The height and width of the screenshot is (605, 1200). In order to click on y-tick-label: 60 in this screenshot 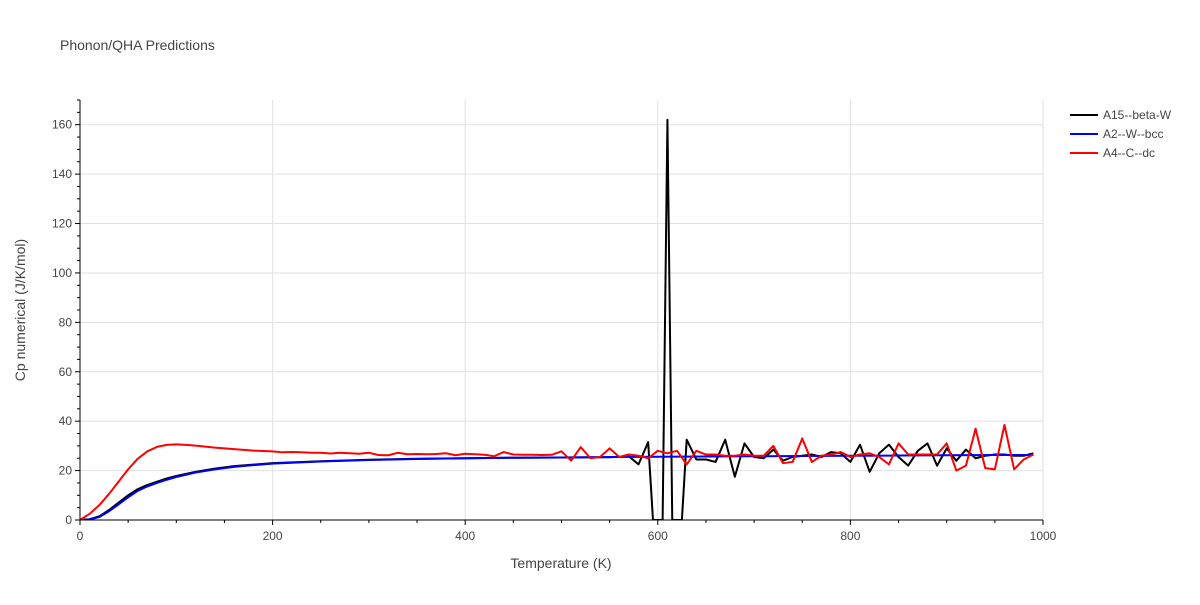, I will do `click(66, 372)`.